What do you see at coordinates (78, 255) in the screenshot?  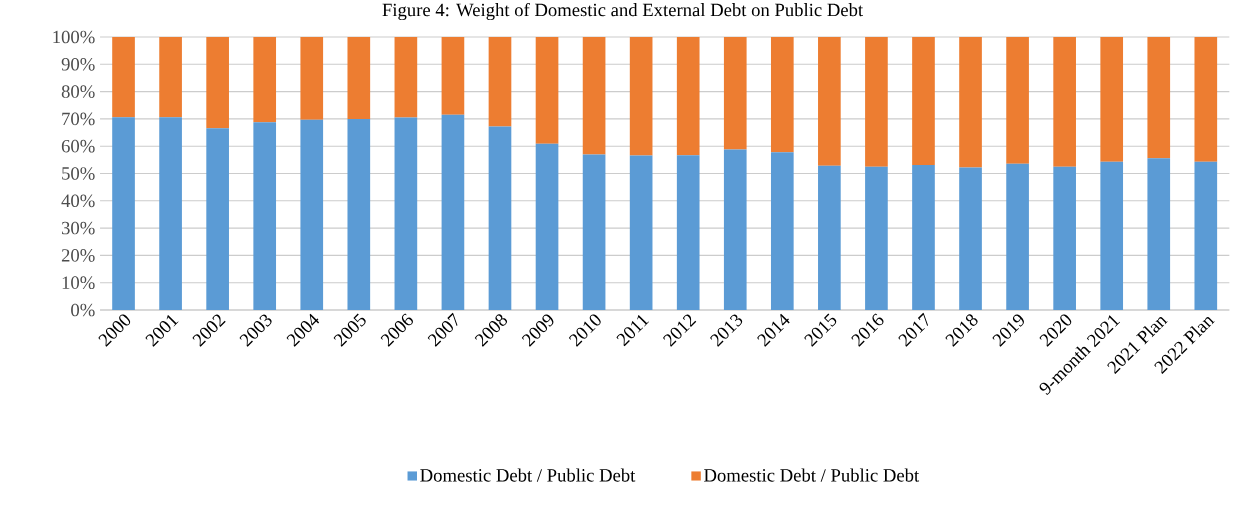 I see `y-tick-label: 20%` at bounding box center [78, 255].